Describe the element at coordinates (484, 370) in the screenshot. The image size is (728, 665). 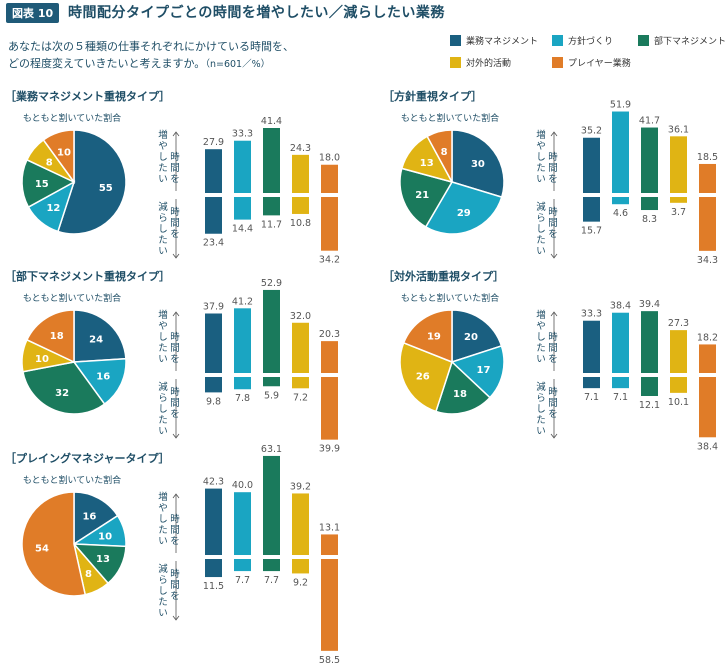
I see `pie-slice-label: 17` at that location.